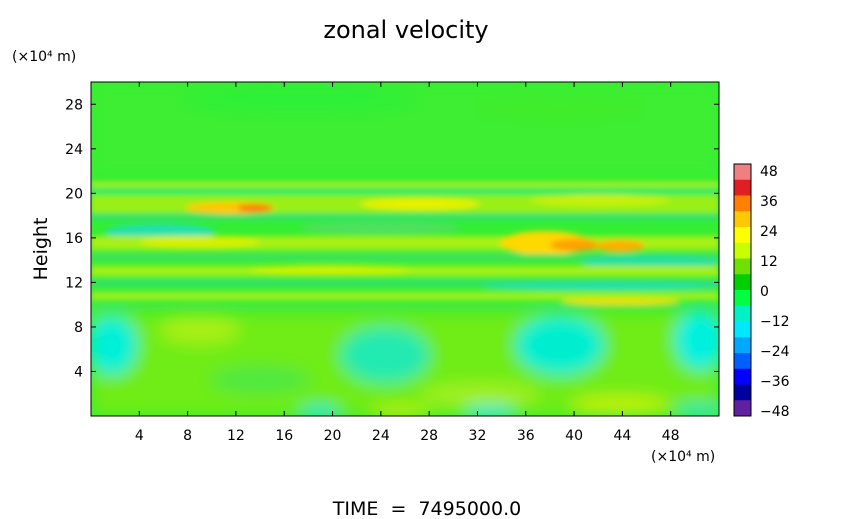 Image resolution: width=854 pixels, height=519 pixels. I want to click on x-tick-label: 8, so click(187, 436).